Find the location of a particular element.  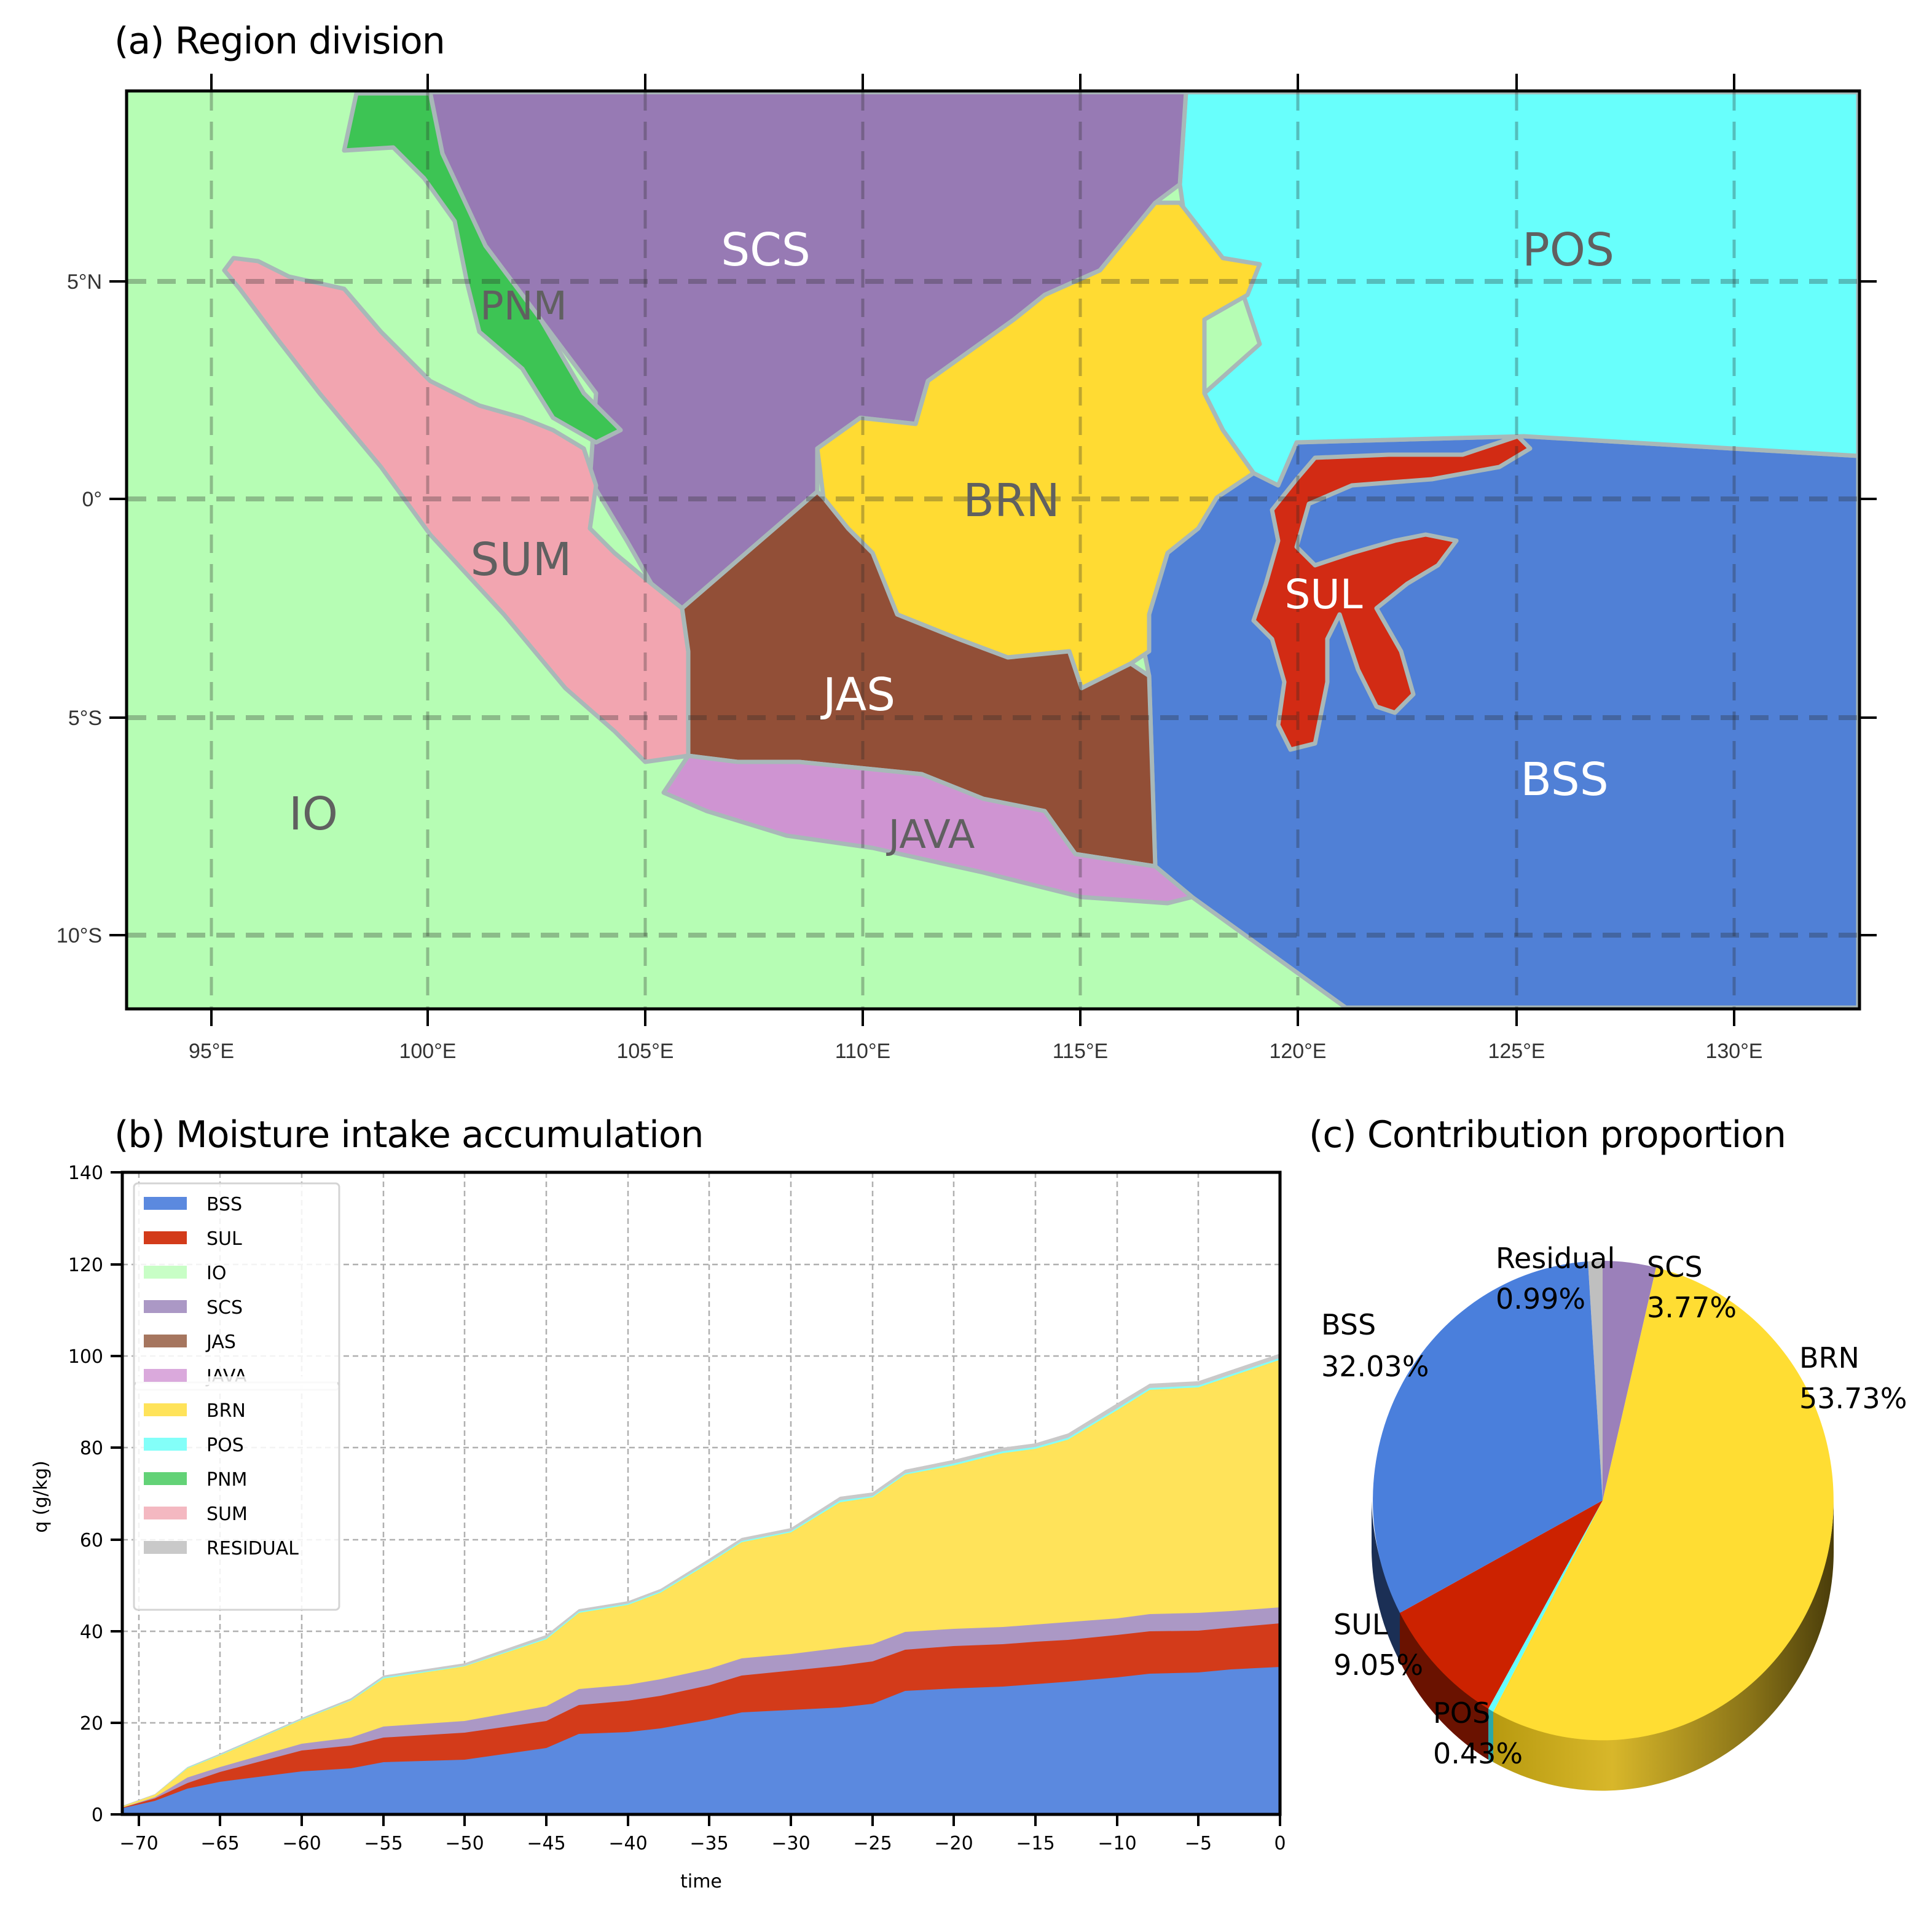

pie-slice-brn is located at coordinates (1663, 1504).